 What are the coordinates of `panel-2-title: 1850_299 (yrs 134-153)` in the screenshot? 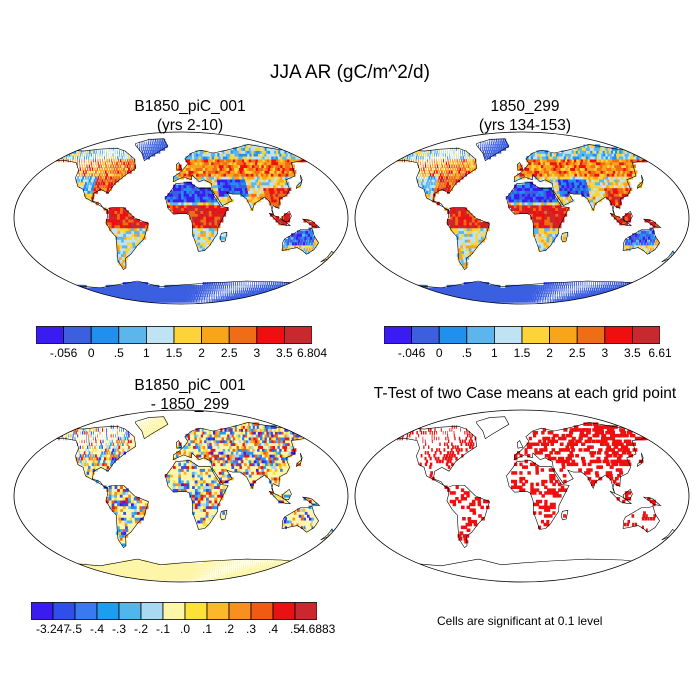 It's located at (525, 116).